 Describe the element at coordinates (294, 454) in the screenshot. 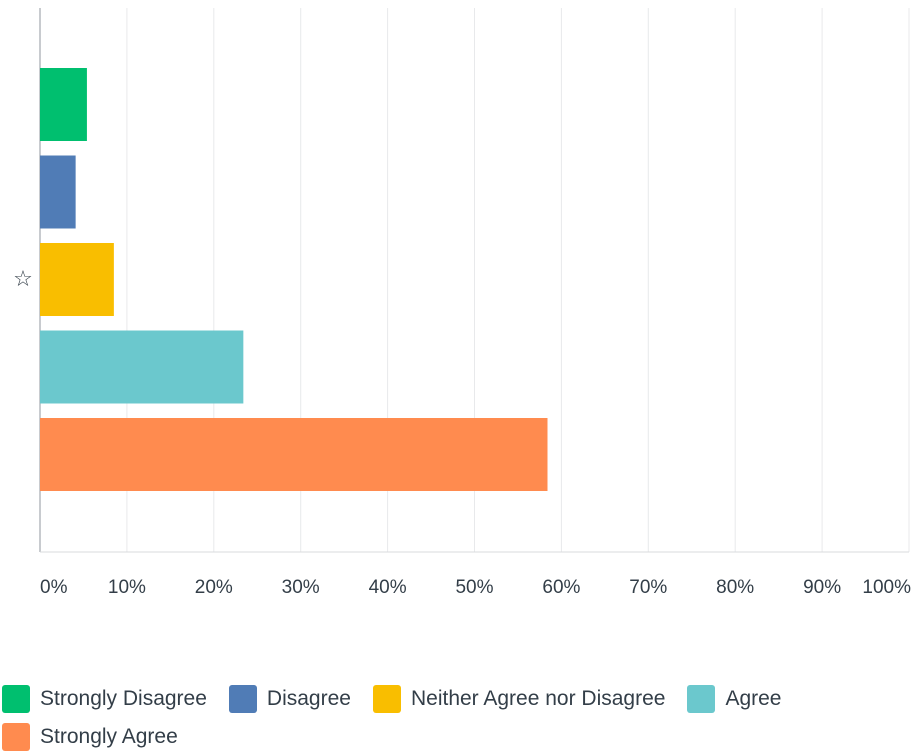

I see `bar-strongly-agree` at that location.